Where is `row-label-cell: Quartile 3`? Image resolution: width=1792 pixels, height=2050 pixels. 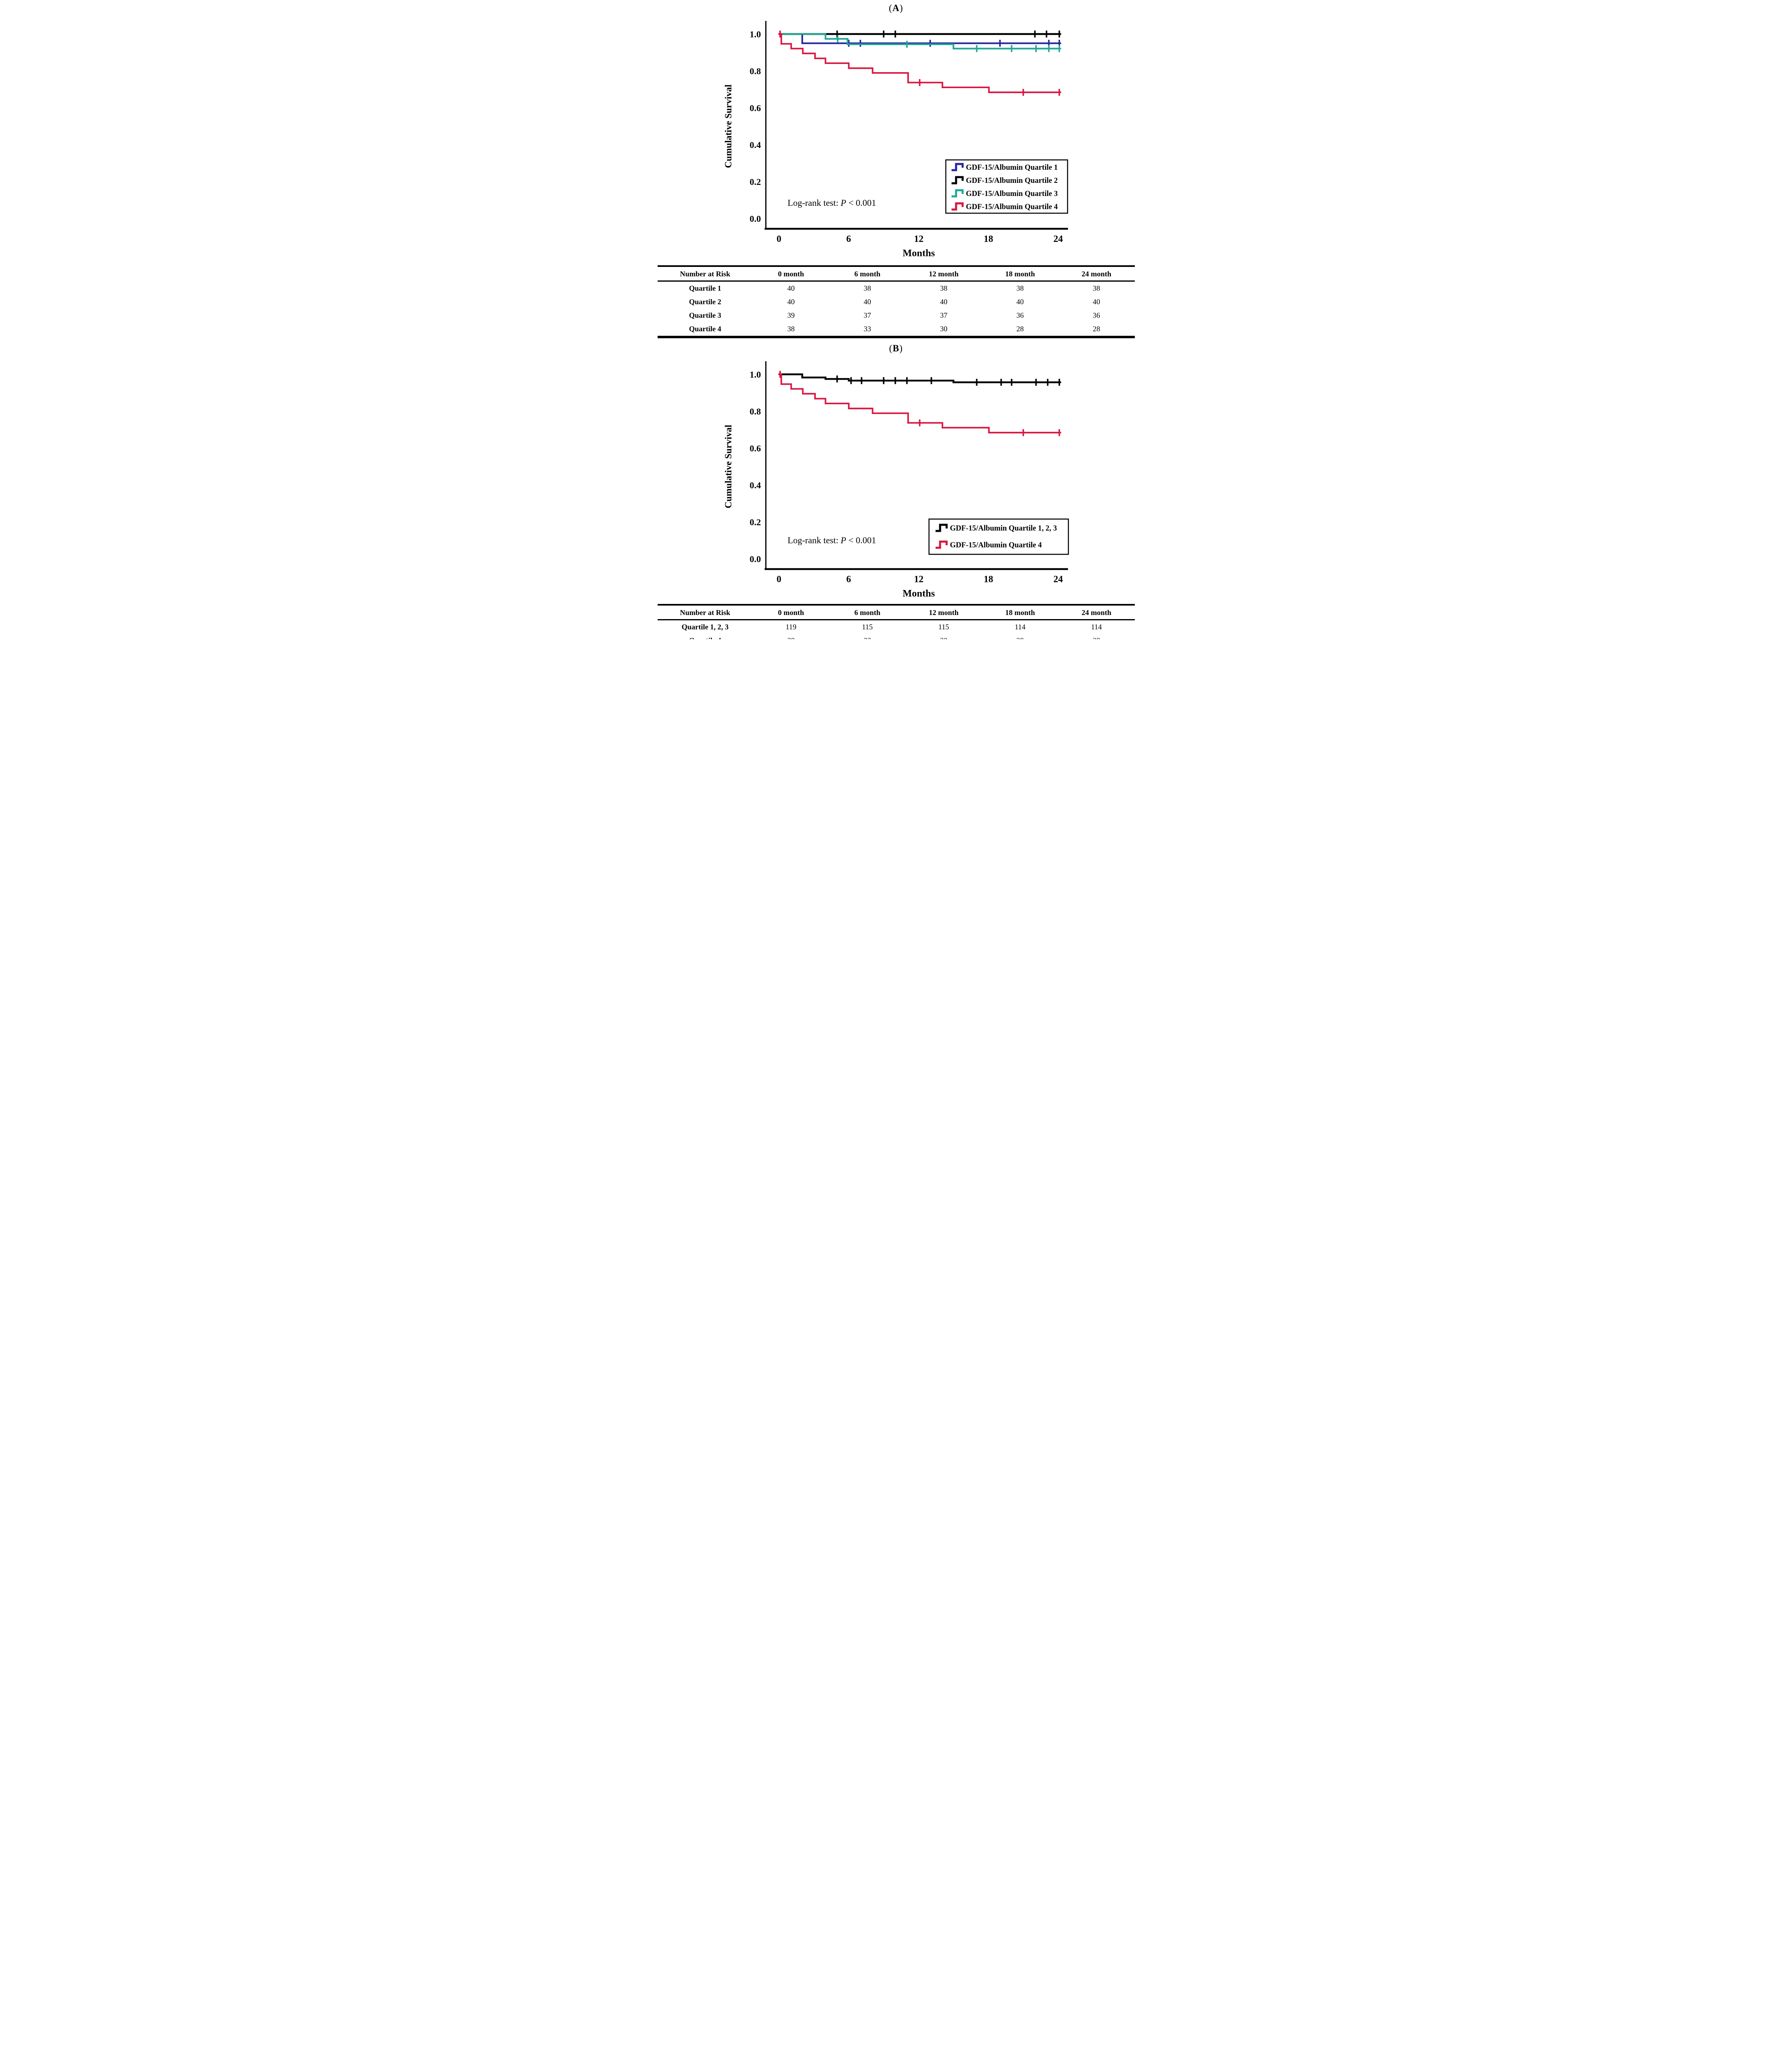 row-label-cell: Quartile 3 is located at coordinates (705, 315).